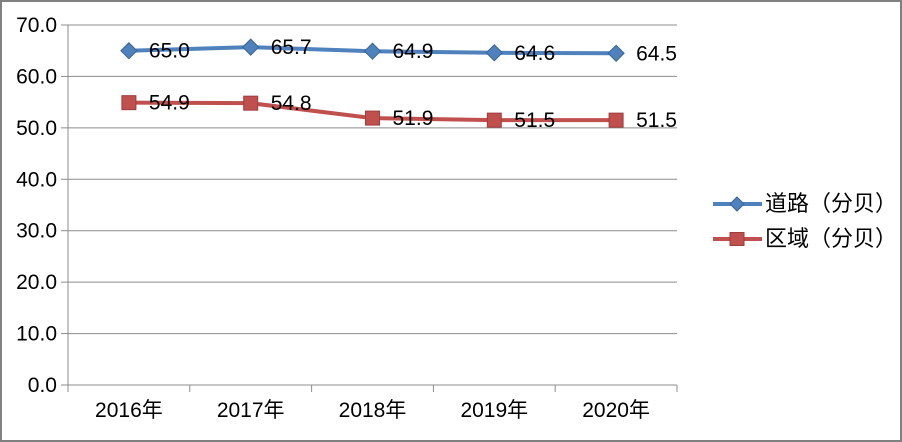 This screenshot has height=442, width=902. I want to click on data-label: 65.7, so click(291, 47).